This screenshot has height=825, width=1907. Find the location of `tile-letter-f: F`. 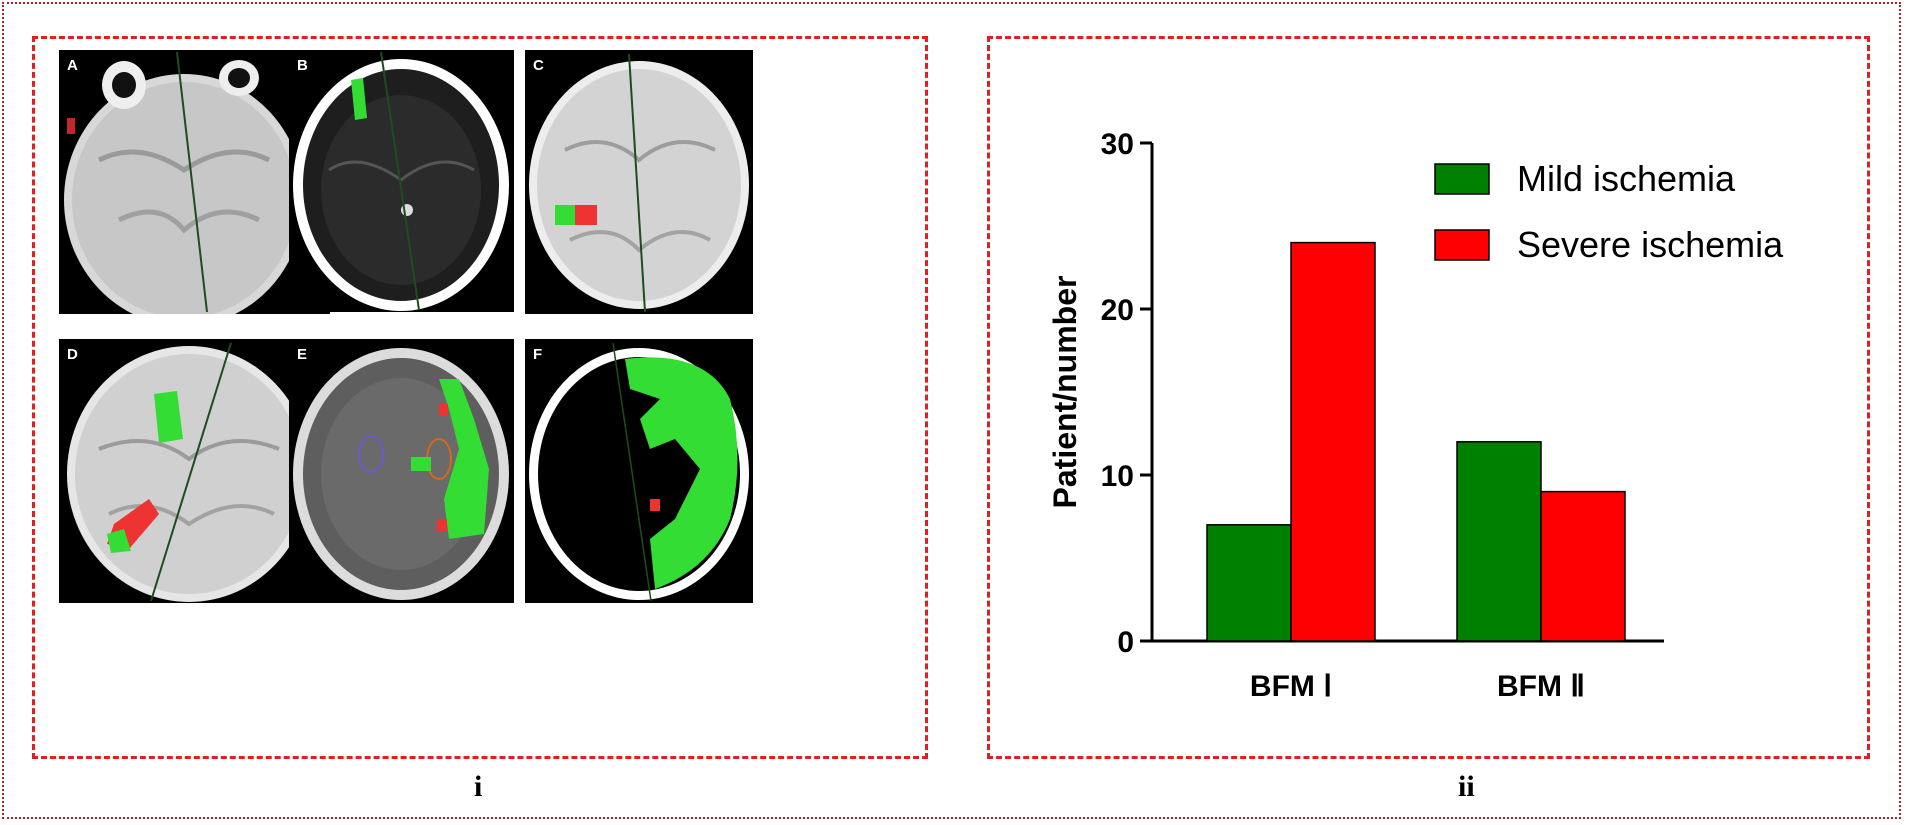

tile-letter-f: F is located at coordinates (538, 354).